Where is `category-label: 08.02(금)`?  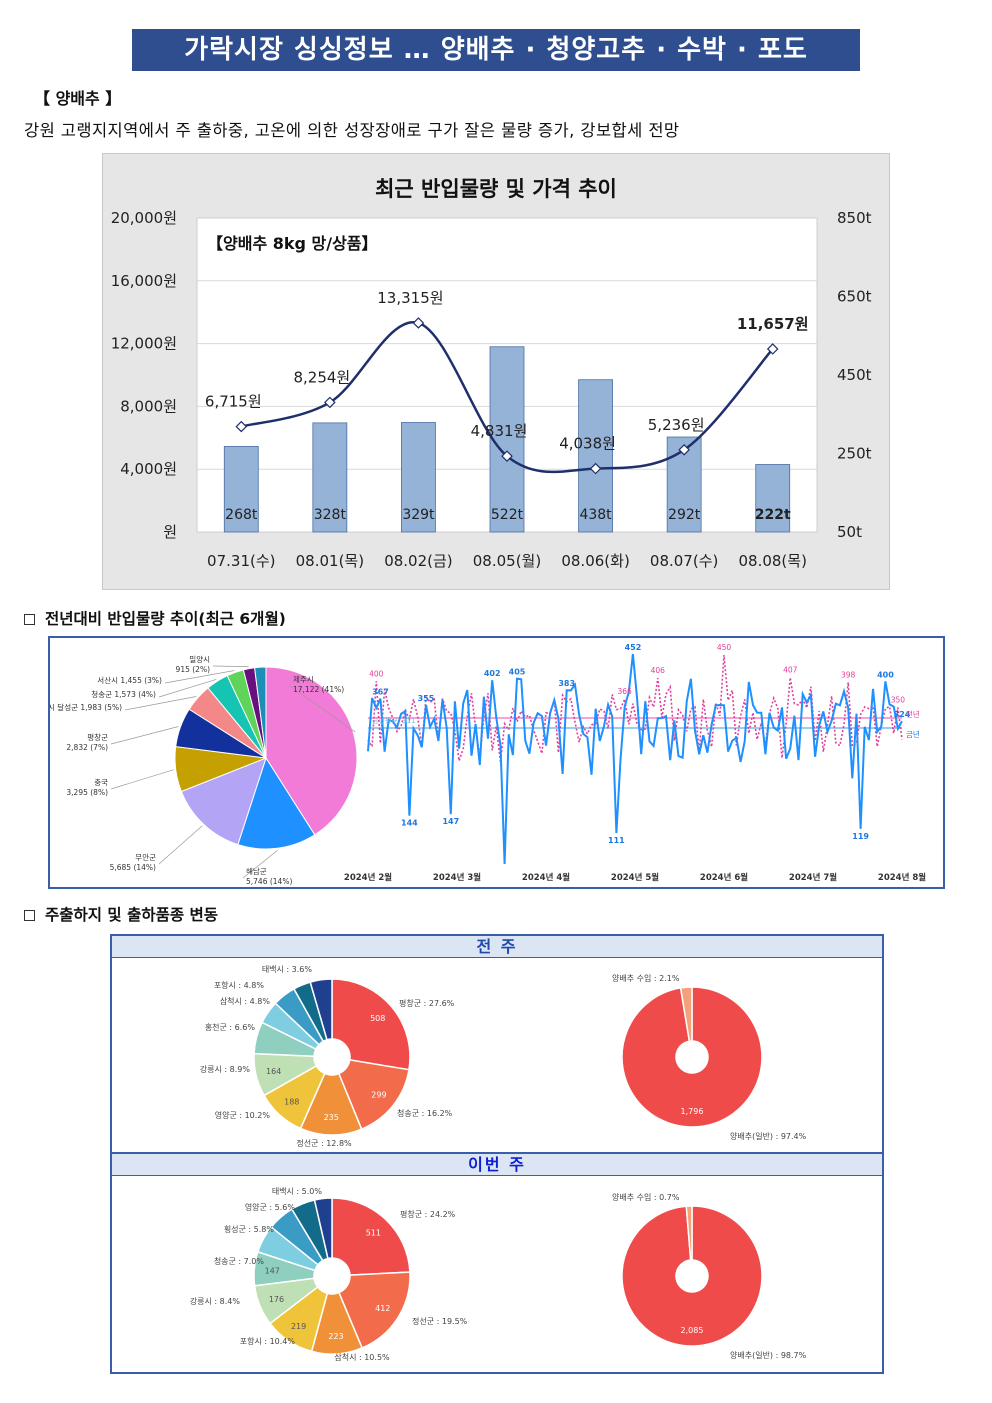 category-label: 08.02(금) is located at coordinates (418, 561).